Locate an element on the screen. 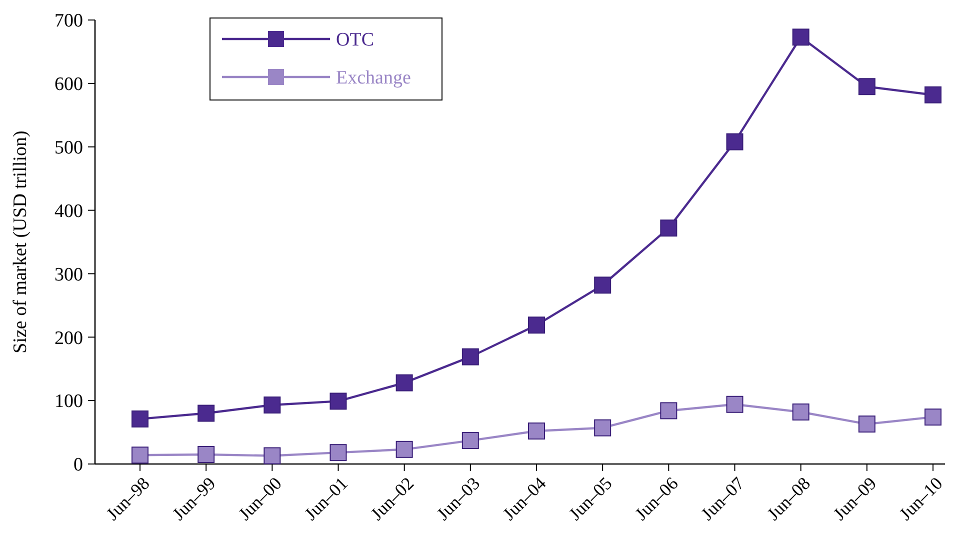 This screenshot has width=958, height=534. y-tick-label: 700 is located at coordinates (68, 21).